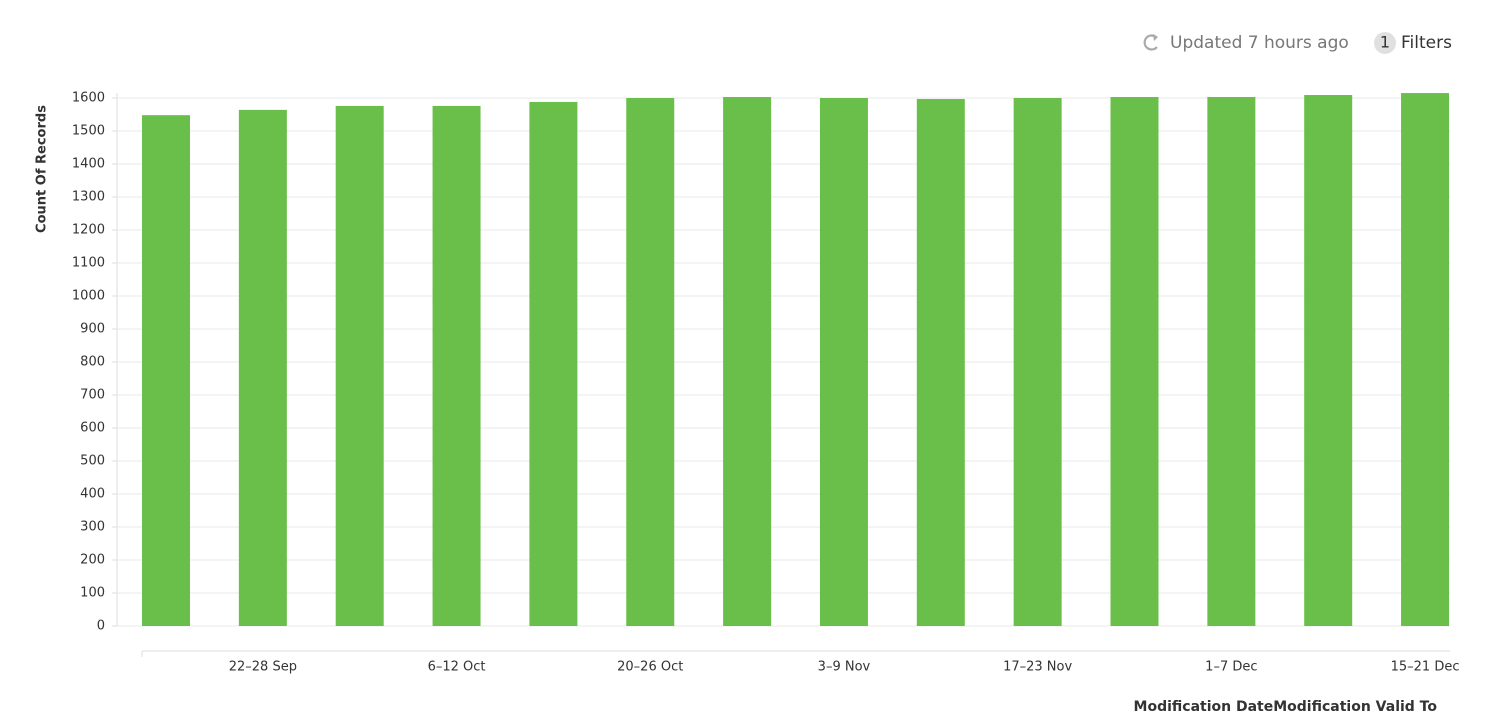  Describe the element at coordinates (101, 626) in the screenshot. I see `y-tick-label: 0` at that location.